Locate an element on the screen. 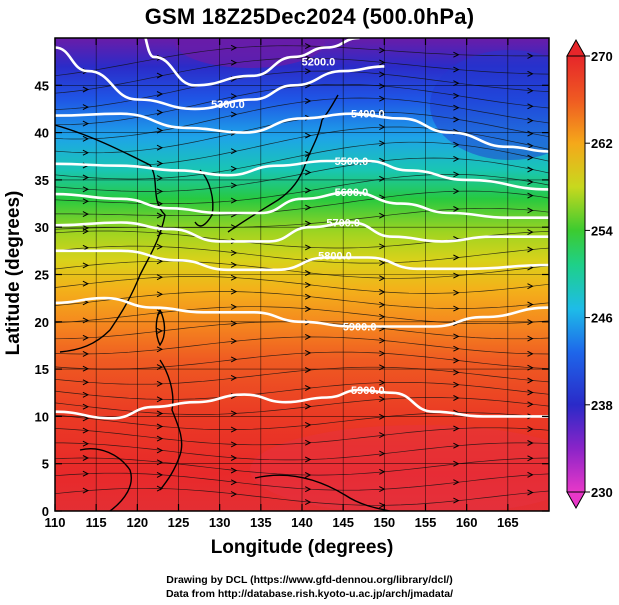 Image resolution: width=619 pixels, height=605 pixels. y-tick-label: 5 is located at coordinates (45, 464).